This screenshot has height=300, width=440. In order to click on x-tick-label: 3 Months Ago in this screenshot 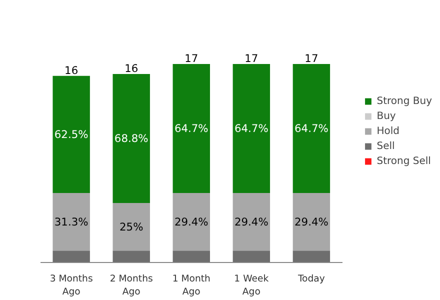, I will do `click(71, 286)`.